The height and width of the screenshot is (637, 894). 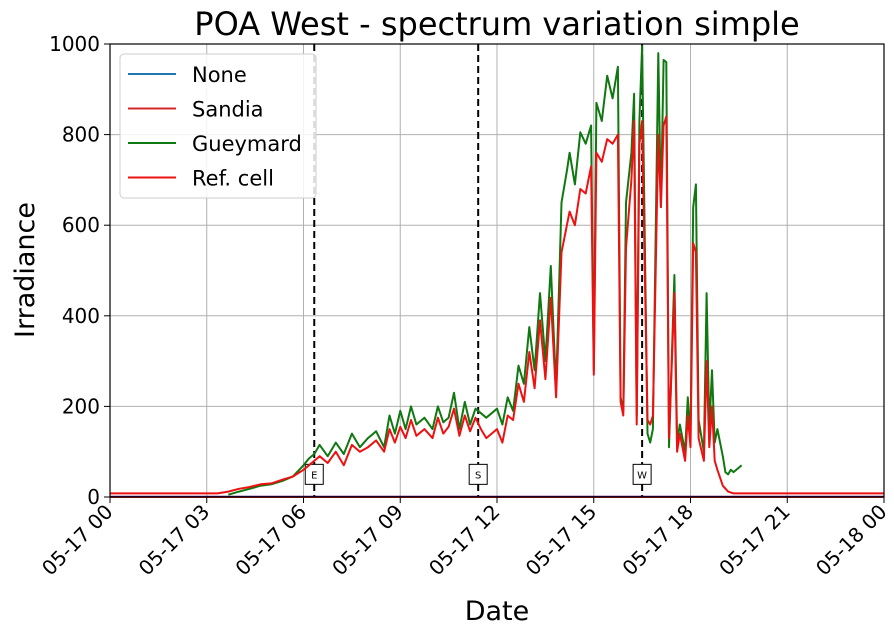 What do you see at coordinates (81, 406) in the screenshot?
I see `y-tick-label: 200` at bounding box center [81, 406].